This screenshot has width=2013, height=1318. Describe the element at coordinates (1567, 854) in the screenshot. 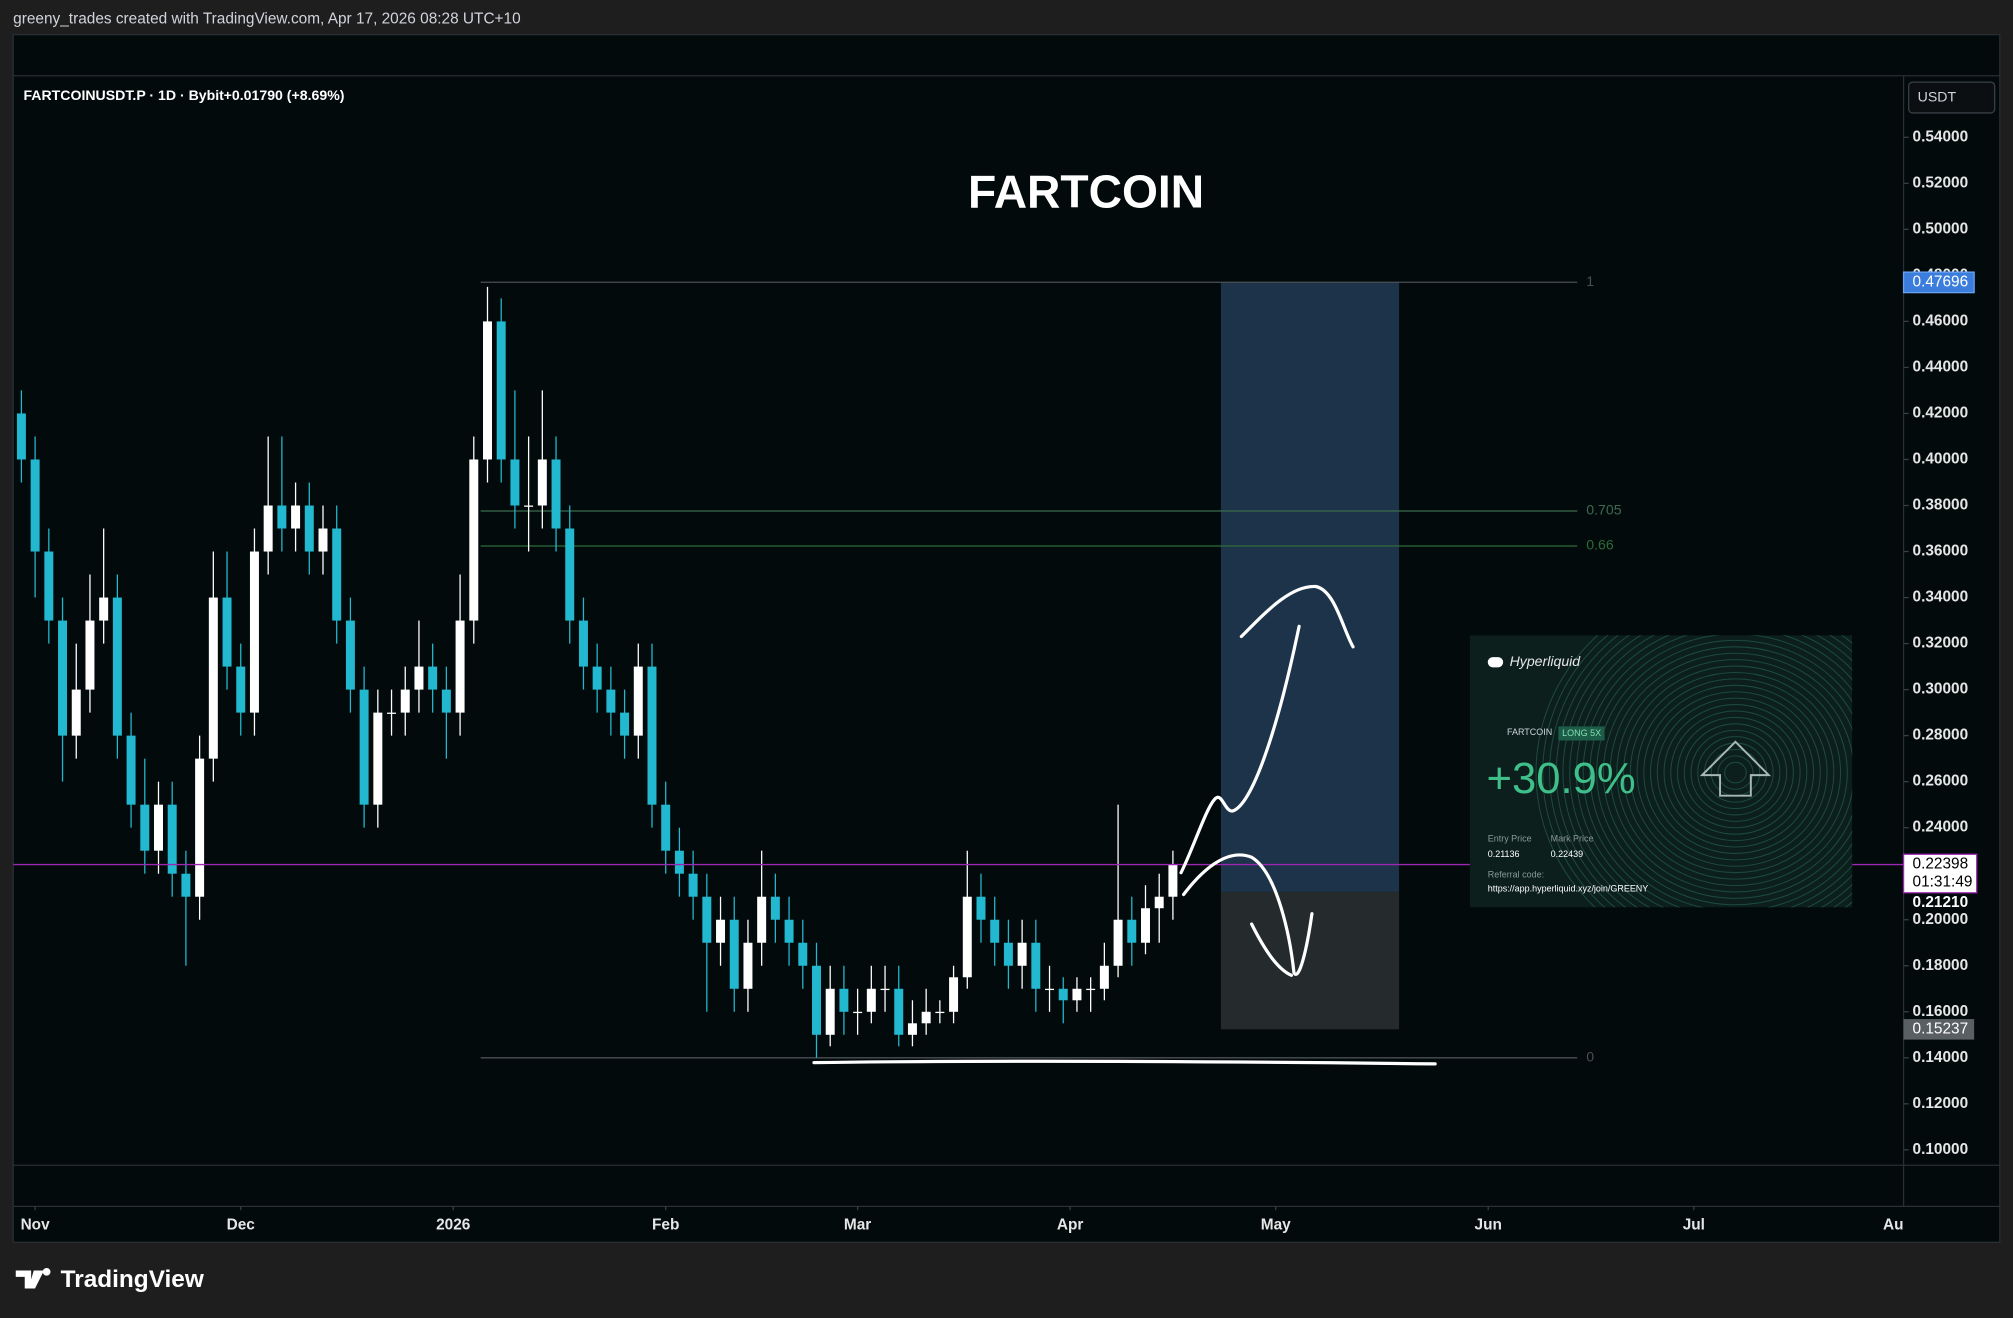

I see `mark-price: 0.22439` at that location.